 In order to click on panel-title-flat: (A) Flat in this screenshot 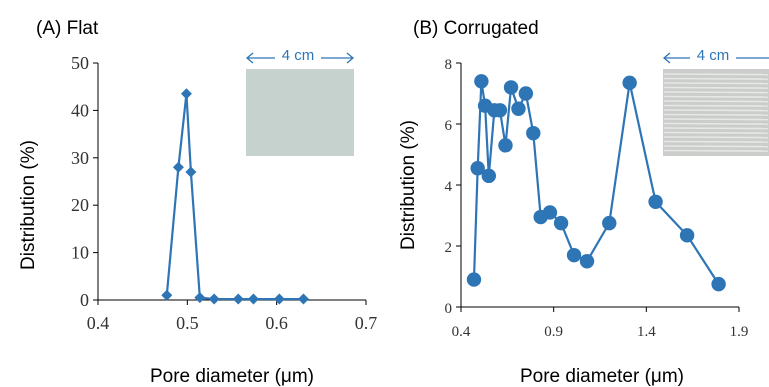, I will do `click(67, 28)`.